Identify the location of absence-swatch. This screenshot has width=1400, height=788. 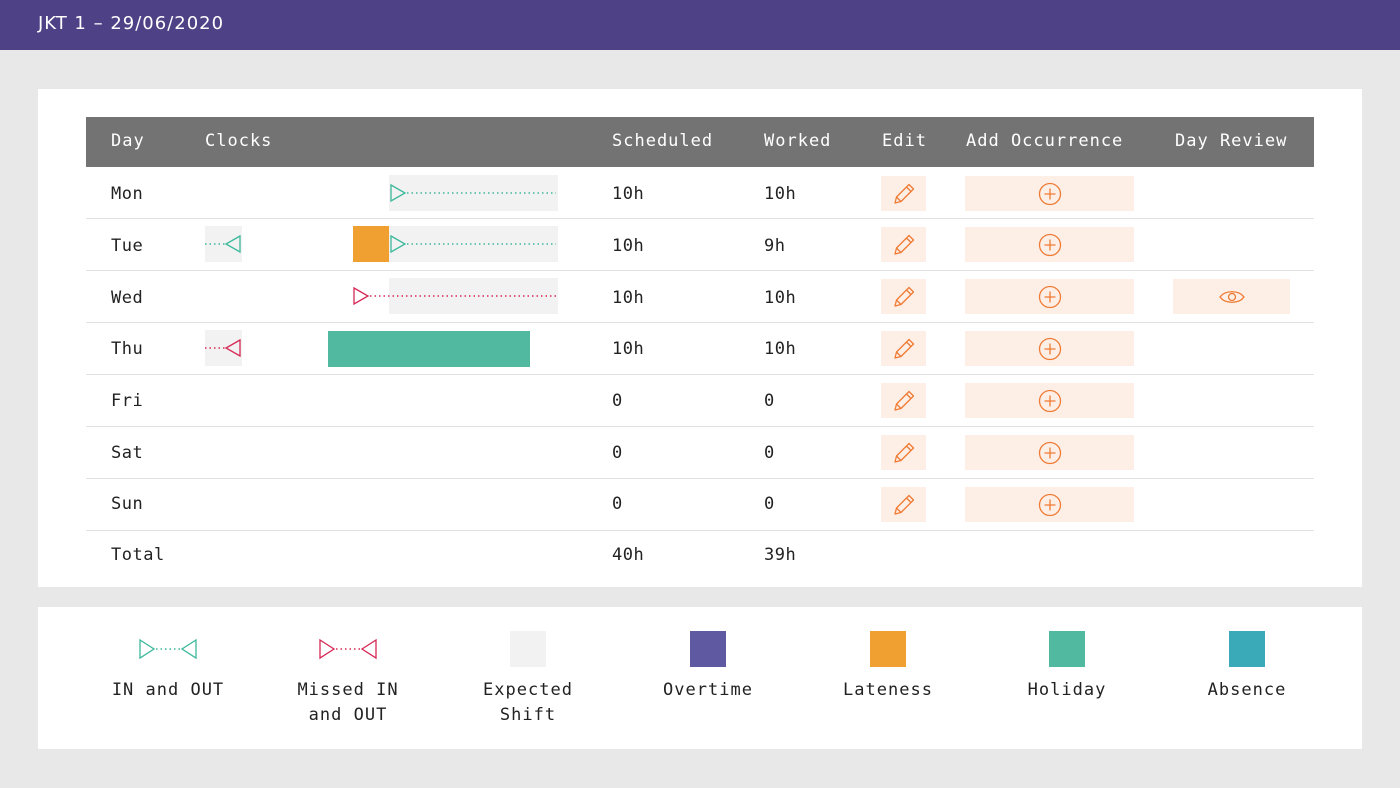
(1247, 649).